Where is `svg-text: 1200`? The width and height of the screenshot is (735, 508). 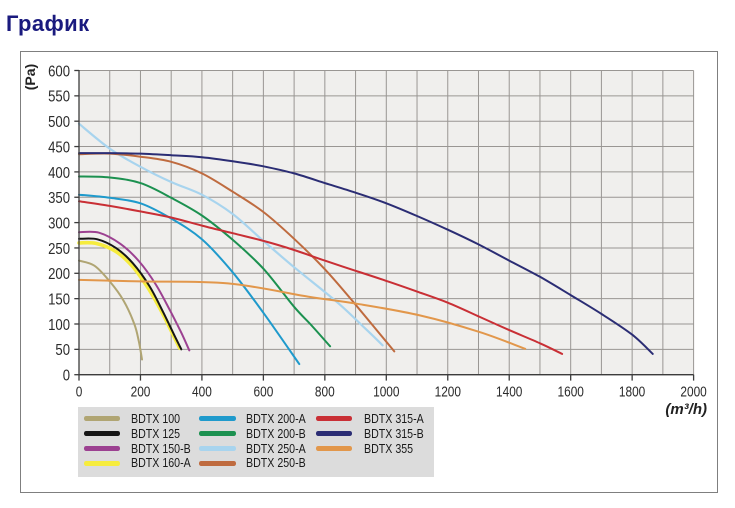 svg-text: 1200 is located at coordinates (448, 393).